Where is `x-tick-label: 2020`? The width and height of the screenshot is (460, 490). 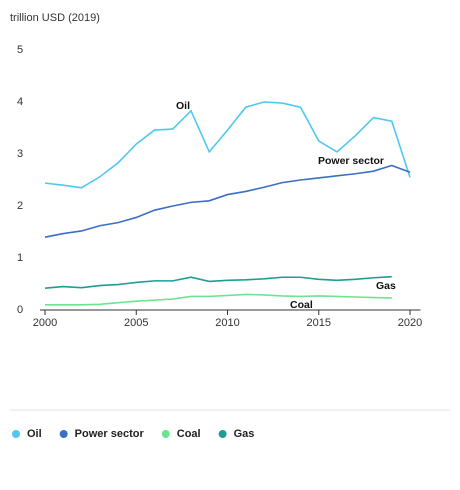 x-tick-label: 2020 is located at coordinates (410, 323).